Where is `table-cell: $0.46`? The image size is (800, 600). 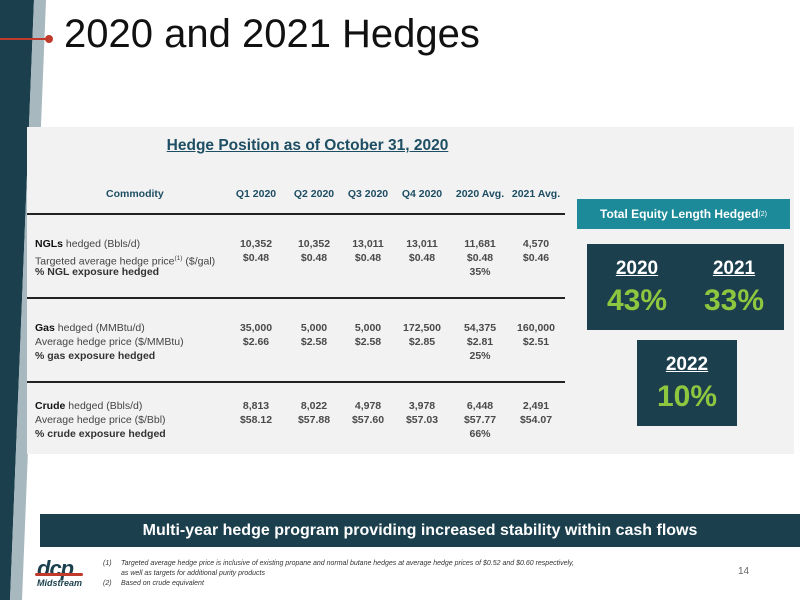
table-cell: $0.46 is located at coordinates (536, 258).